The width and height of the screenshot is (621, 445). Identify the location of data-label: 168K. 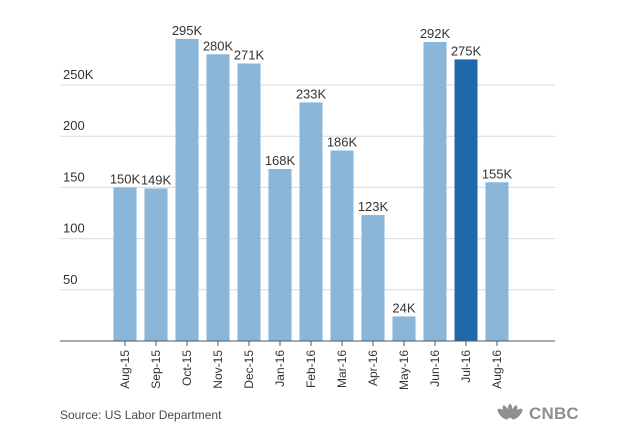
(280, 160).